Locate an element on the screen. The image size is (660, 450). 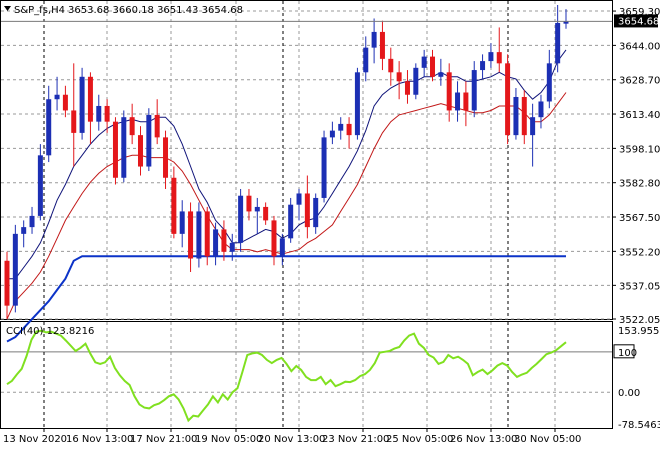
y-tick-label: 3644.00 is located at coordinates (639, 46).